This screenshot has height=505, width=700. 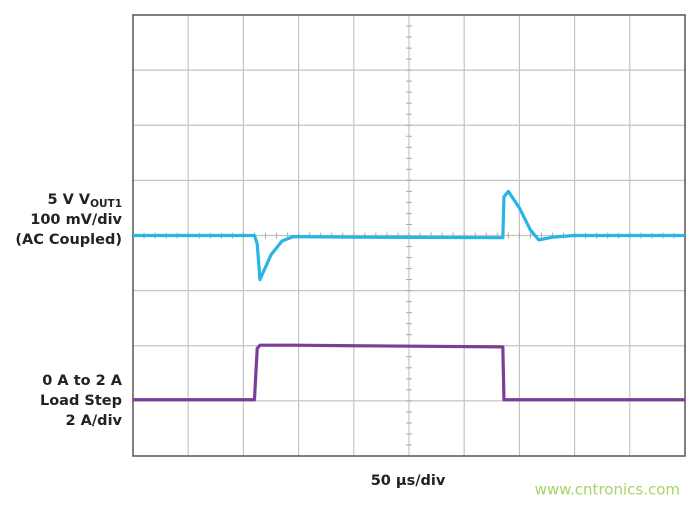 What do you see at coordinates (82, 381) in the screenshot?
I see `channel-label: 0 A to 2 A` at bounding box center [82, 381].